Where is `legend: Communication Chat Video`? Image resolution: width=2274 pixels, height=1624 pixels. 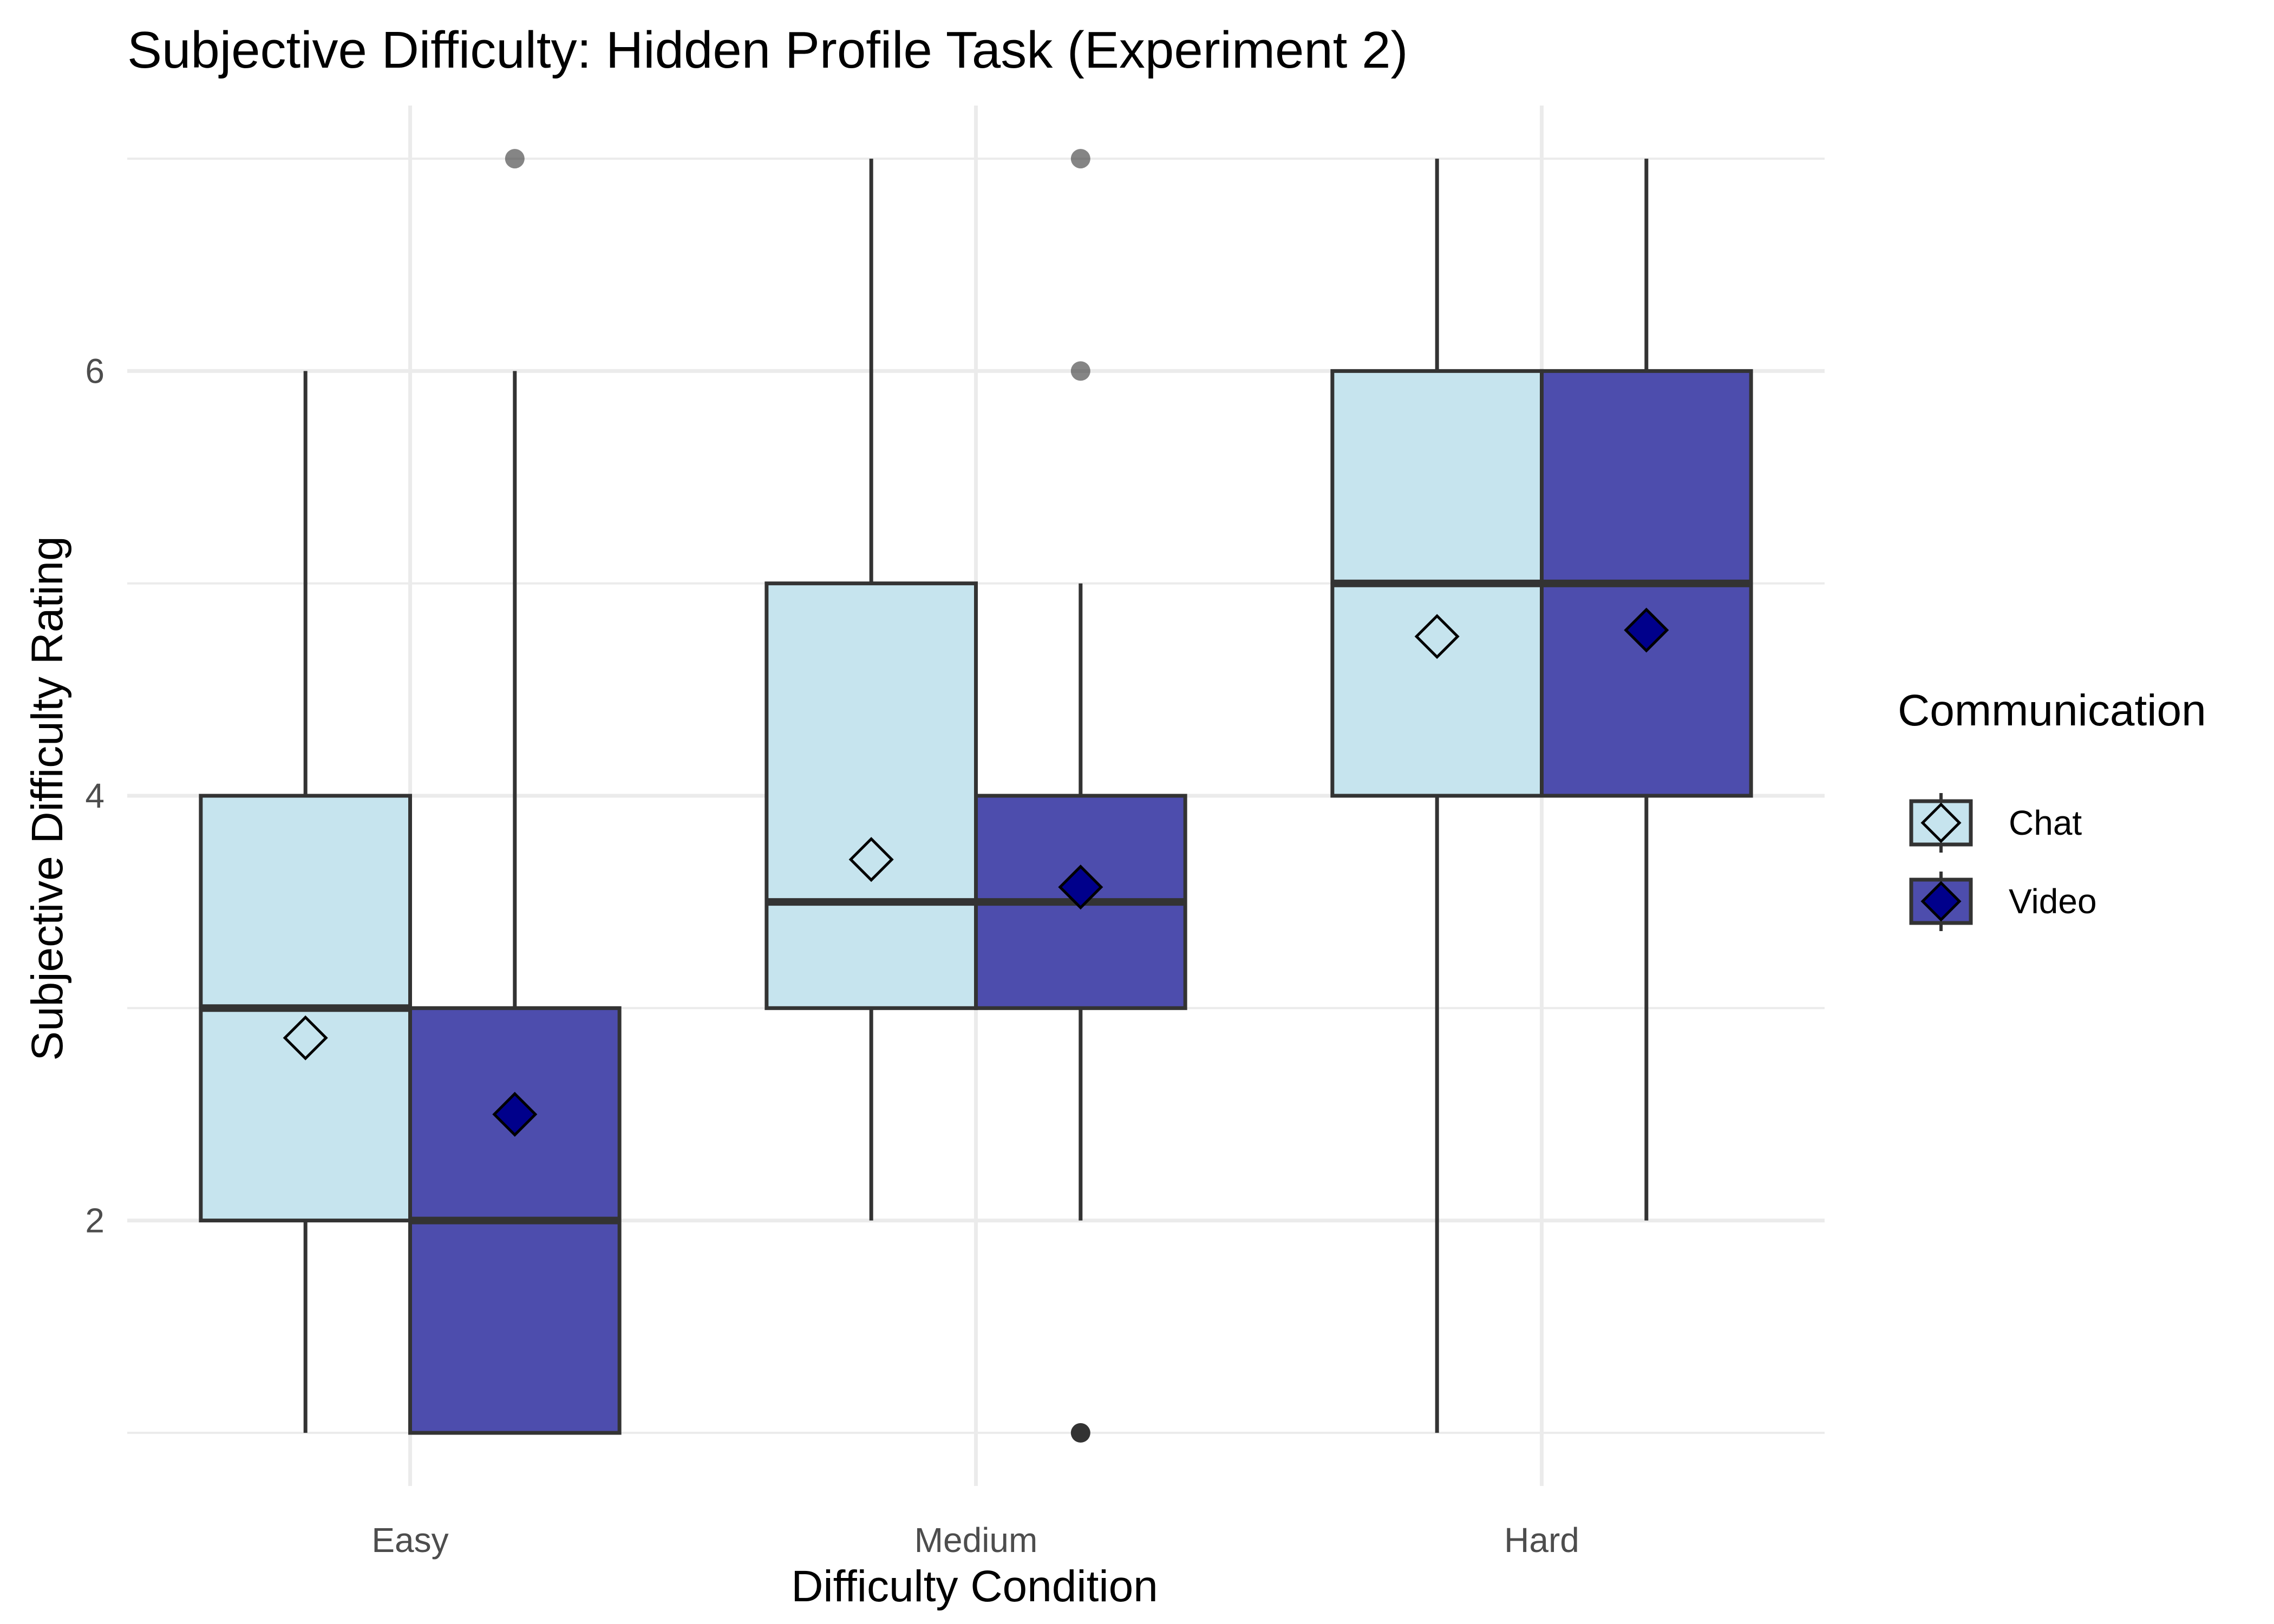
legend: Communication Chat Video is located at coordinates (2052, 808).